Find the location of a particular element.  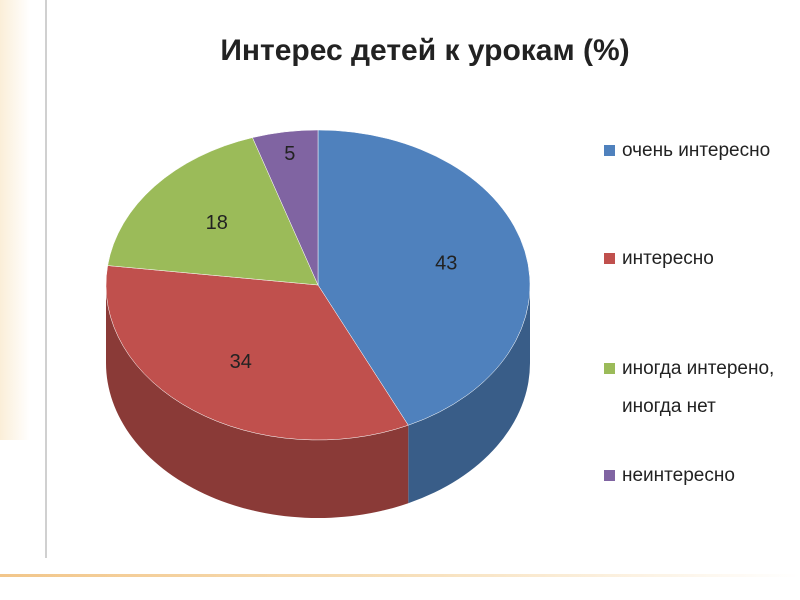

data-label: 43 is located at coordinates (446, 263).